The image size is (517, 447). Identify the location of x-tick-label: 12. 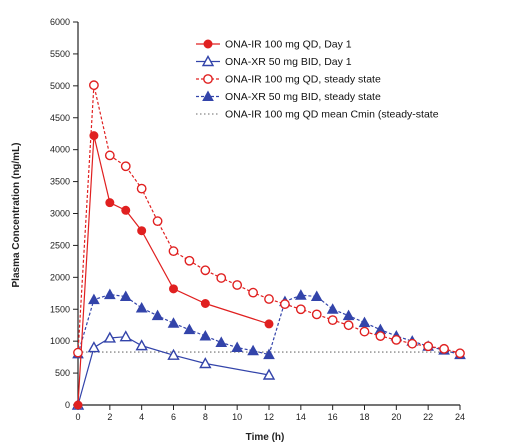
(269, 417).